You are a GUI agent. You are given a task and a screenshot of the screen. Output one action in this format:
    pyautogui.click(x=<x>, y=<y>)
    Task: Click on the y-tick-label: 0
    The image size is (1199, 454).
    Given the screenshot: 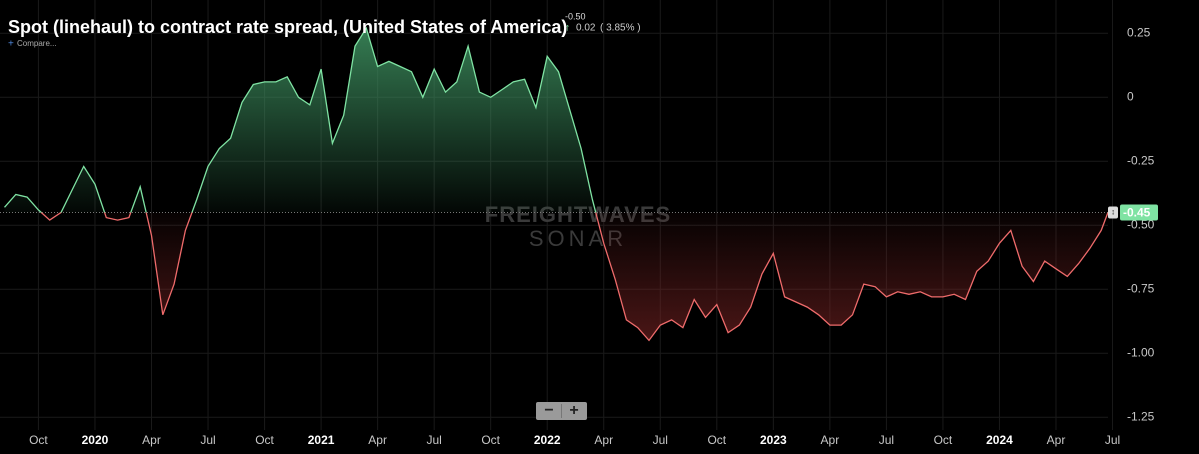 What is the action you would take?
    pyautogui.click(x=1130, y=96)
    